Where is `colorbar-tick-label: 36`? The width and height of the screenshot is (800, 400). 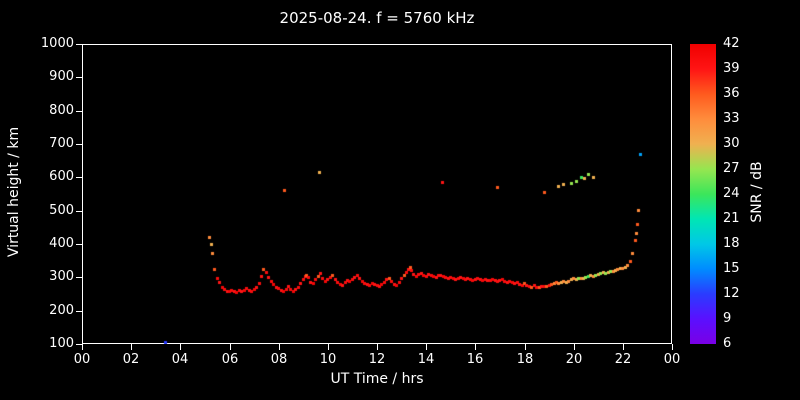 colorbar-tick-label: 36 is located at coordinates (731, 93).